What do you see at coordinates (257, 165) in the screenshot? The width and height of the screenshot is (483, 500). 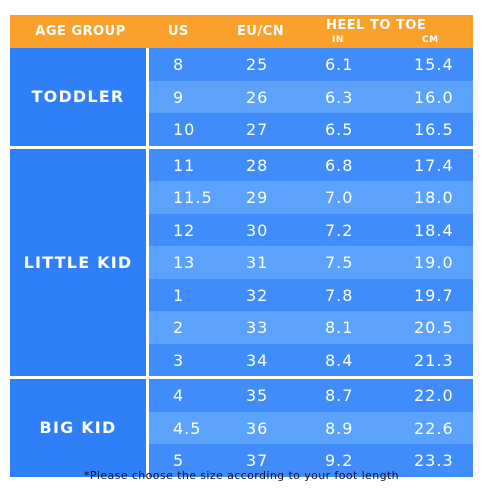 I see `cell-eu: 28` at bounding box center [257, 165].